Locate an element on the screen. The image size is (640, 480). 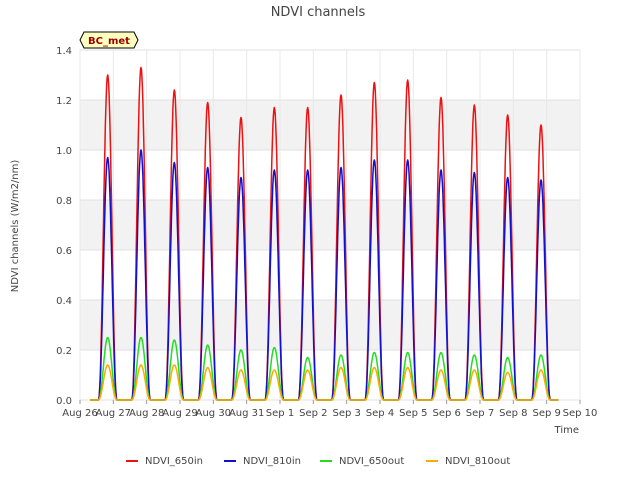
legend-label: NDVI_810out is located at coordinates (477, 461).